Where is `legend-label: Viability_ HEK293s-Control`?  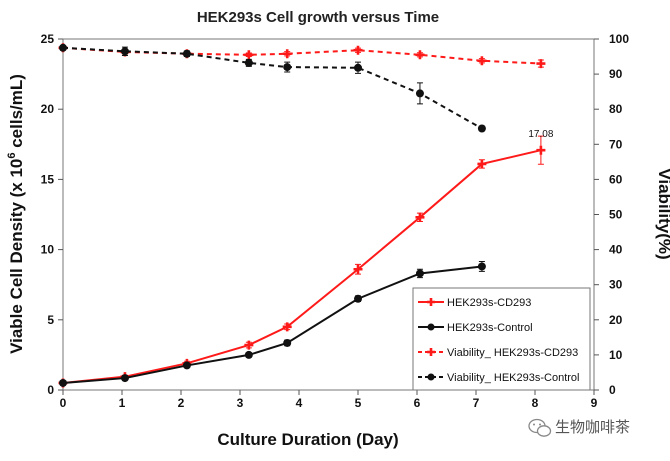 legend-label: Viability_ HEK293s-Control is located at coordinates (513, 378).